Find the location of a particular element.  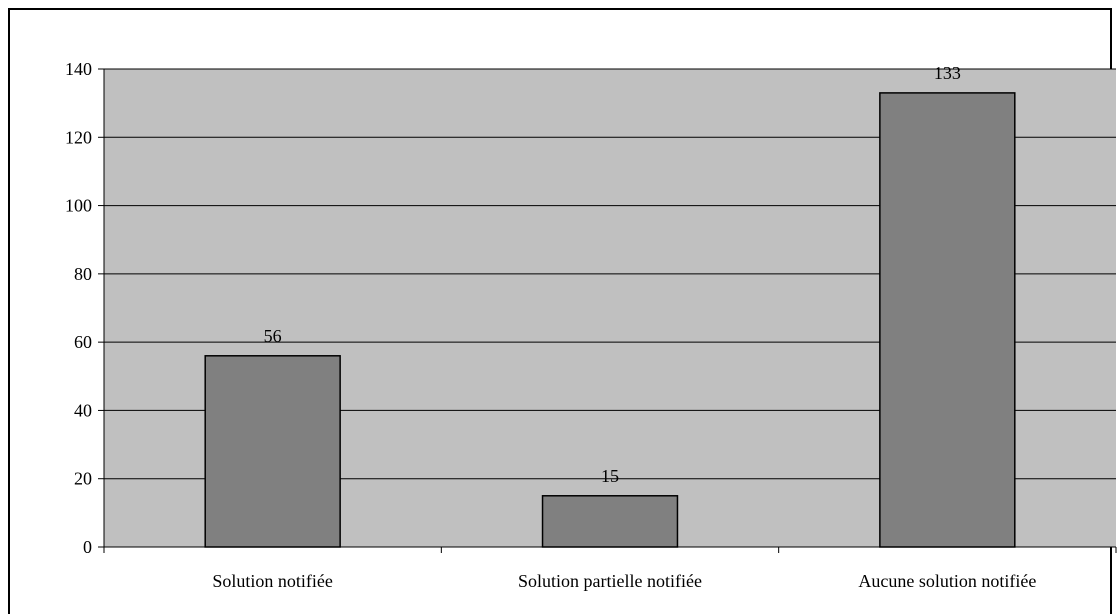

y-tick-label: 120 is located at coordinates (78, 137).